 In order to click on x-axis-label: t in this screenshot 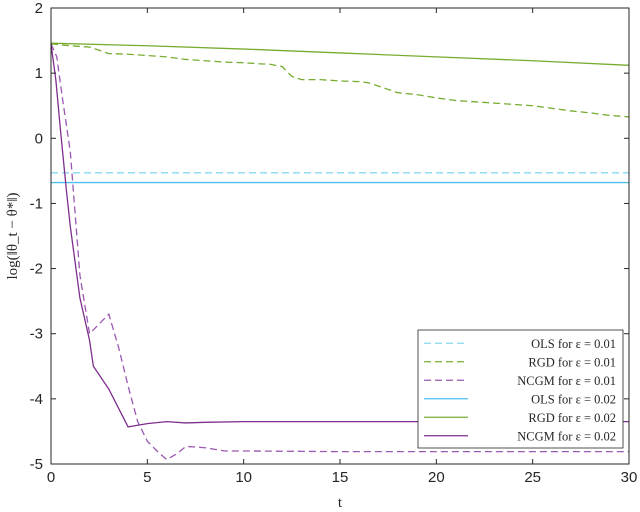, I will do `click(340, 503)`.